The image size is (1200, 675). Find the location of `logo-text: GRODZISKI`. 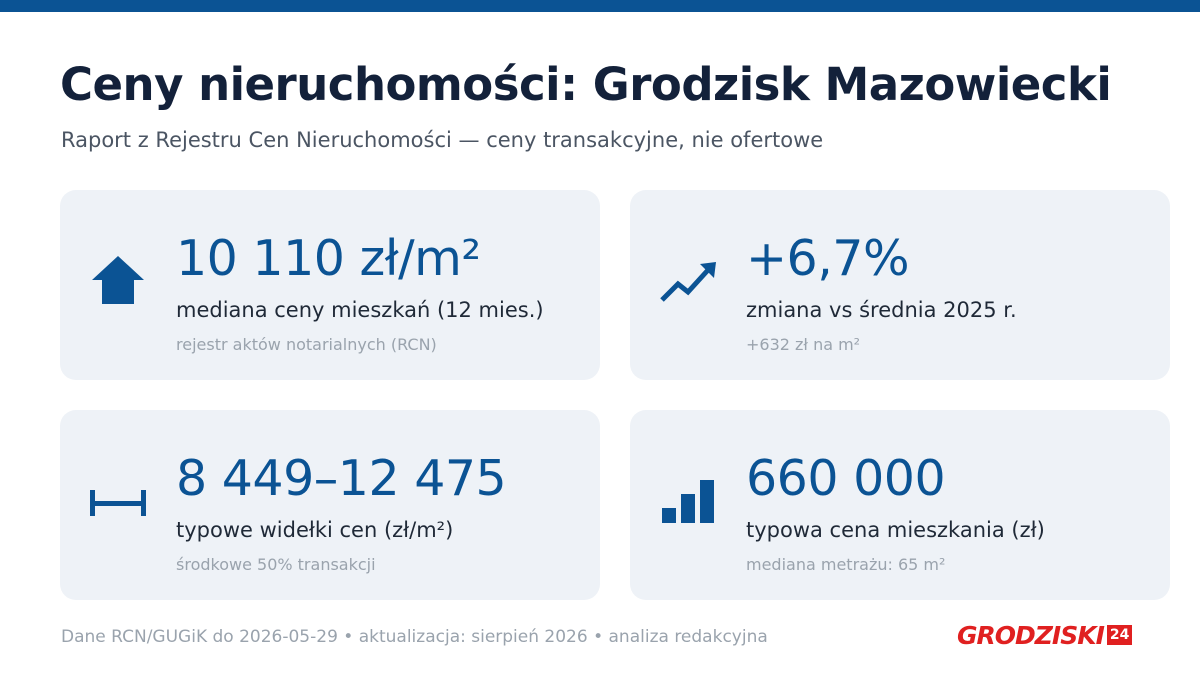

logo-text: GRODZISKI is located at coordinates (1031, 635).